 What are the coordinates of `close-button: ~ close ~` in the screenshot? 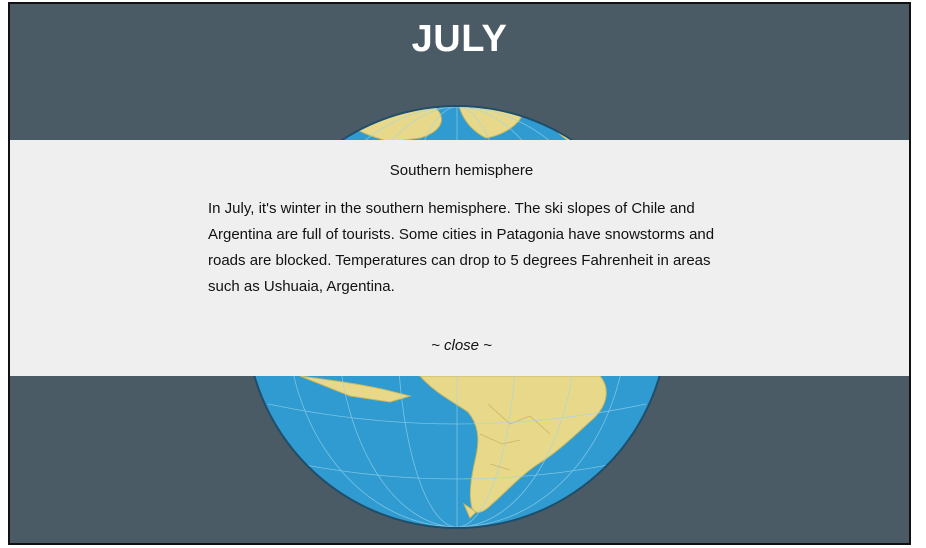 It's located at (461, 345).